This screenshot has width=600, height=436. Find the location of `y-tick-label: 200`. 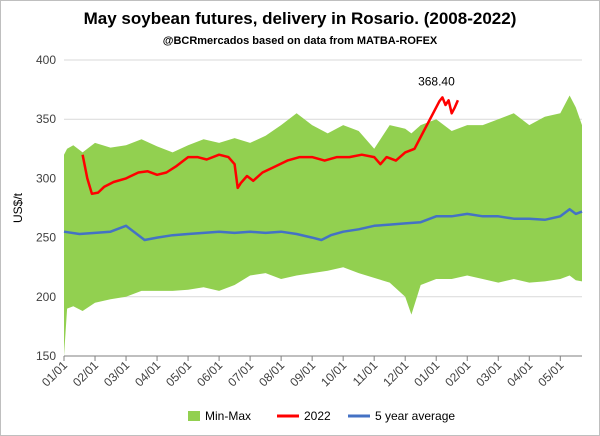

y-tick-label: 200 is located at coordinates (46, 297).